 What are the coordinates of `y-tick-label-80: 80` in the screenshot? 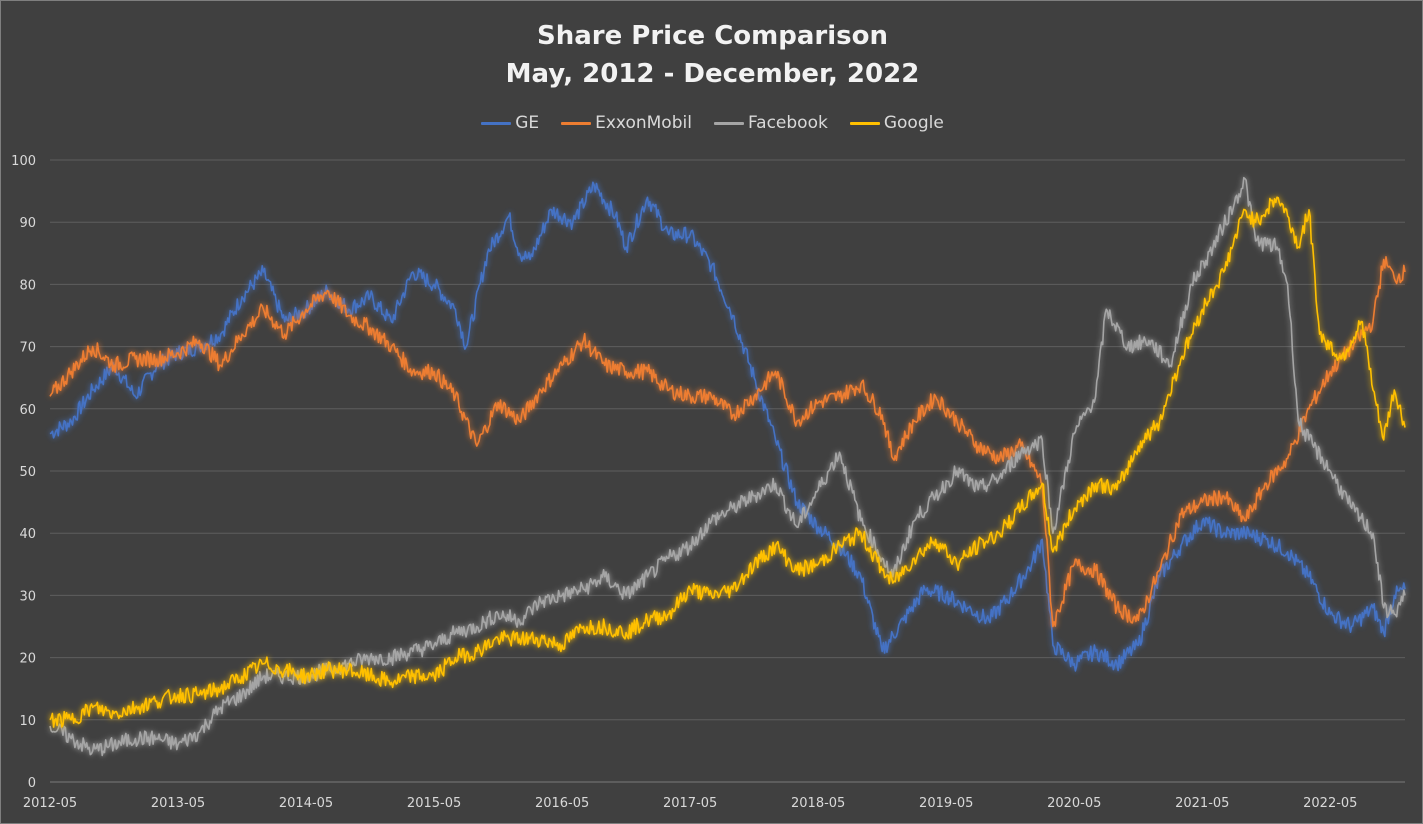 It's located at (27, 285).